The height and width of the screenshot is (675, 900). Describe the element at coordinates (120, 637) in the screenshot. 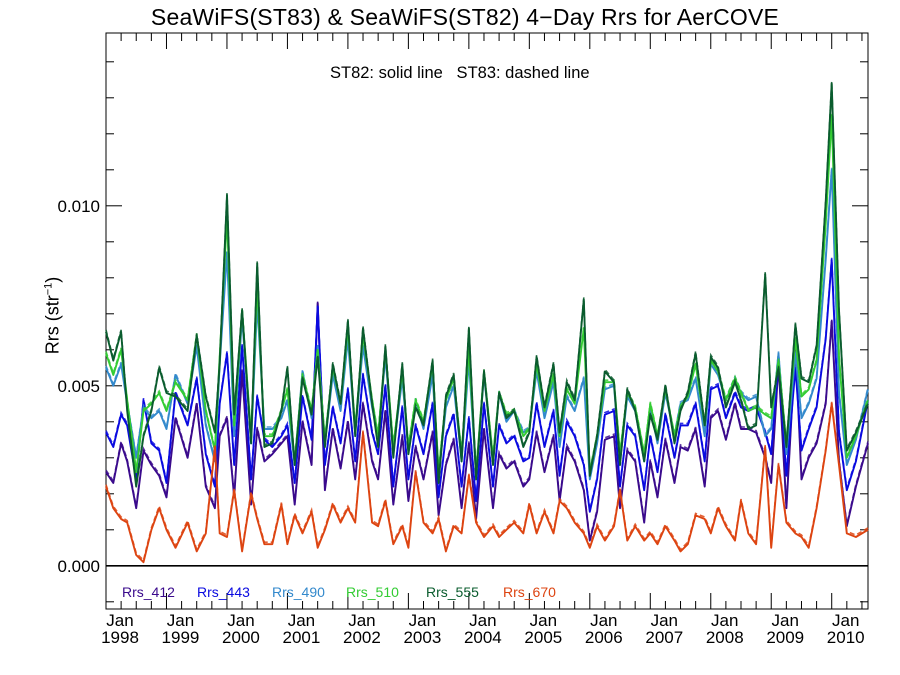

I see `x-tick-label-year: 1998` at that location.